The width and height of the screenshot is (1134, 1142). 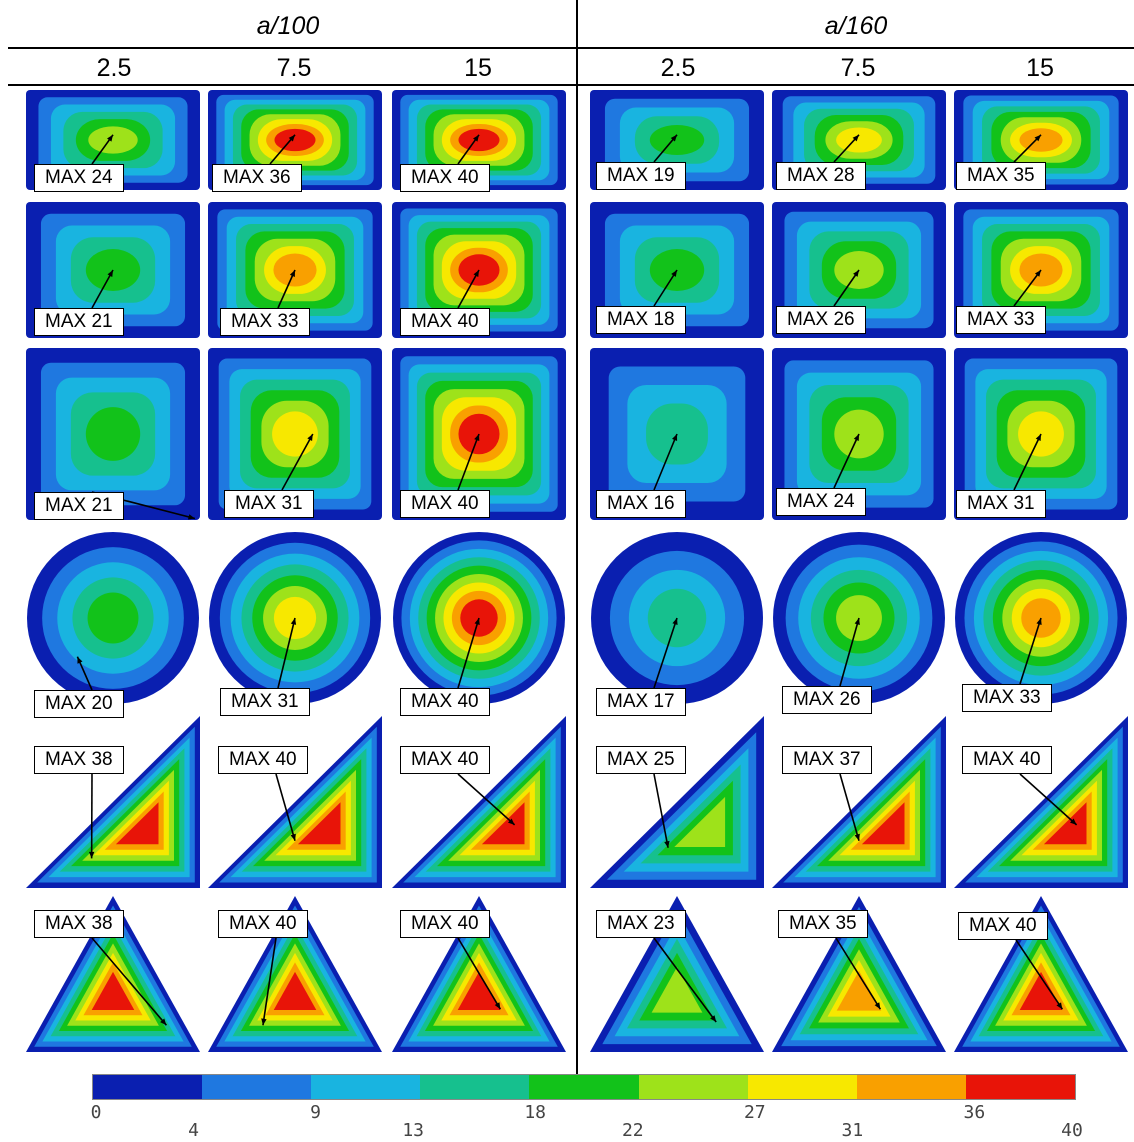 What do you see at coordinates (96, 1112) in the screenshot?
I see `colorbar-tick: 0` at bounding box center [96, 1112].